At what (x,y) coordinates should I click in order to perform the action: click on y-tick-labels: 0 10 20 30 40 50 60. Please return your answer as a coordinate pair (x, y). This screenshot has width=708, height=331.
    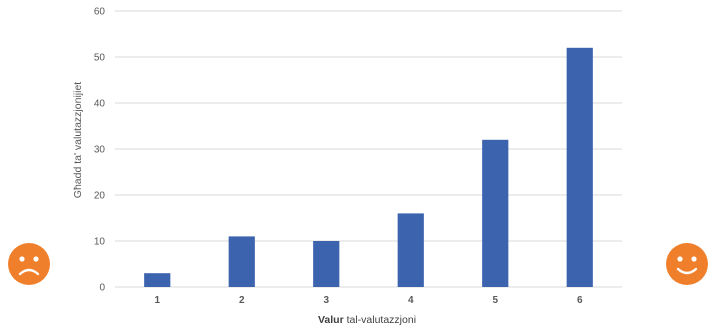
    Looking at the image, I should click on (100, 150).